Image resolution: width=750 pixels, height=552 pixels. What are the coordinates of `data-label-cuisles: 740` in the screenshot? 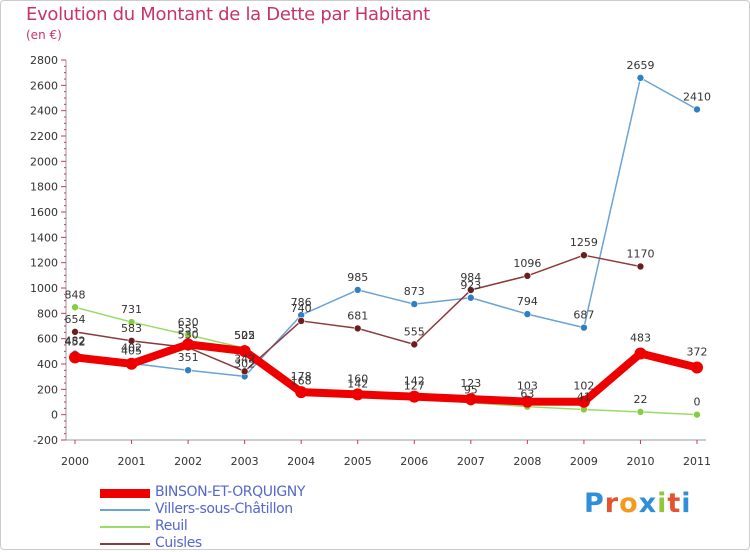 It's located at (301, 308).